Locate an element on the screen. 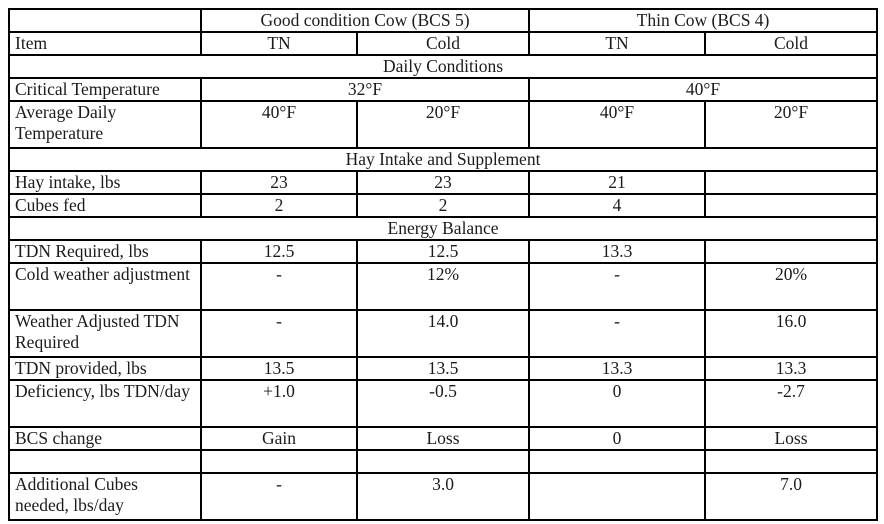  cell-cold-good: 12.5 is located at coordinates (443, 251).